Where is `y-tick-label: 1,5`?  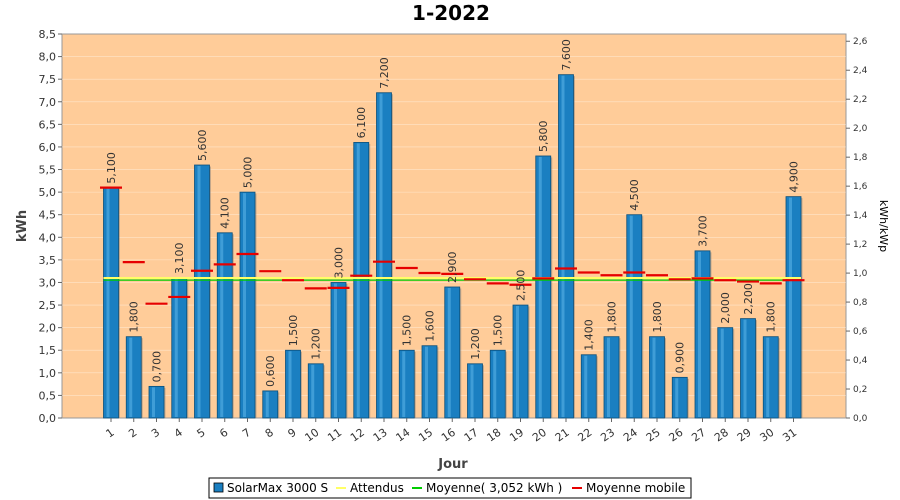 y-tick-label: 1,5 is located at coordinates (48, 350).